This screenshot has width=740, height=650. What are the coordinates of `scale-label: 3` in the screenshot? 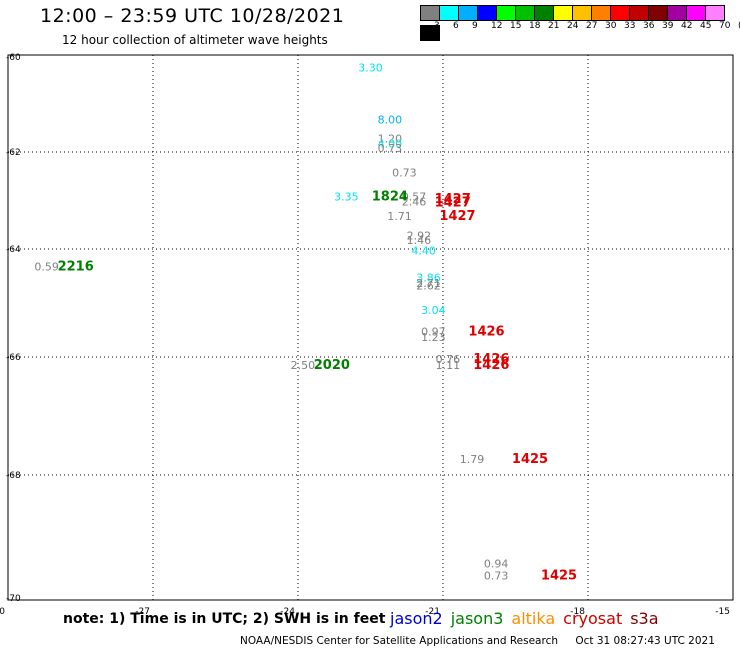 It's located at (437, 26).